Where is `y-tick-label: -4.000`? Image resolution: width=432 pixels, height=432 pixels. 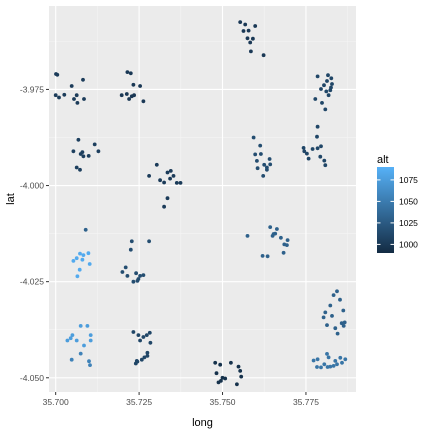 y-tick-label: -4.000 is located at coordinates (32, 186).